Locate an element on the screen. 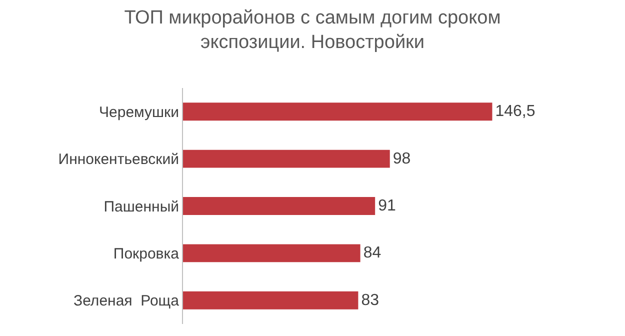  y-tick-label: Пашенный is located at coordinates (141, 207).